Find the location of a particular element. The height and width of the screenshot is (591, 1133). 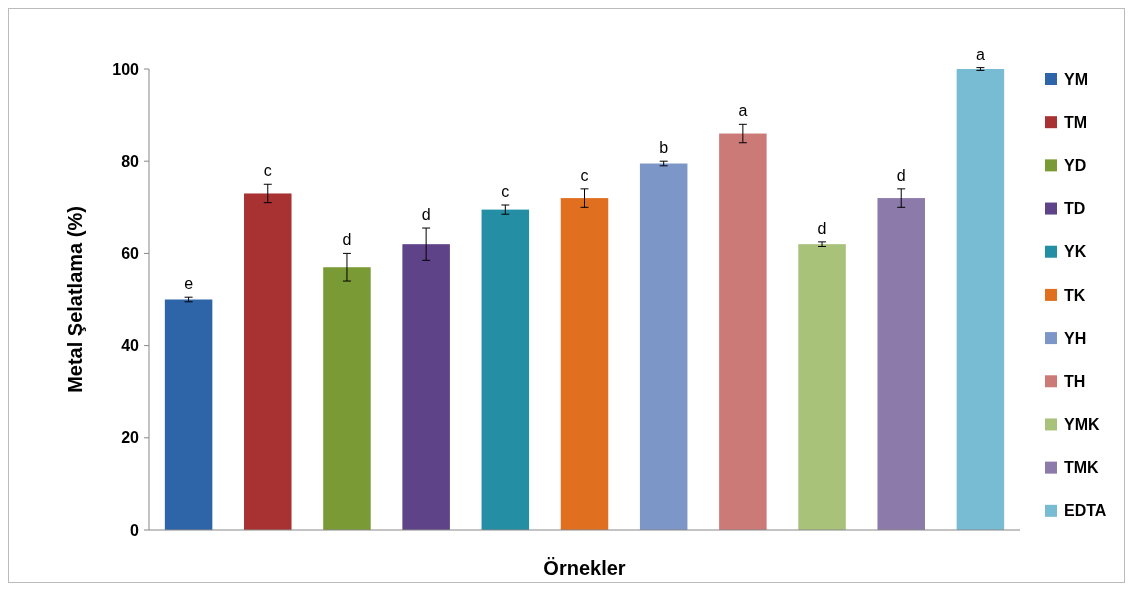

data-label: b is located at coordinates (664, 148).